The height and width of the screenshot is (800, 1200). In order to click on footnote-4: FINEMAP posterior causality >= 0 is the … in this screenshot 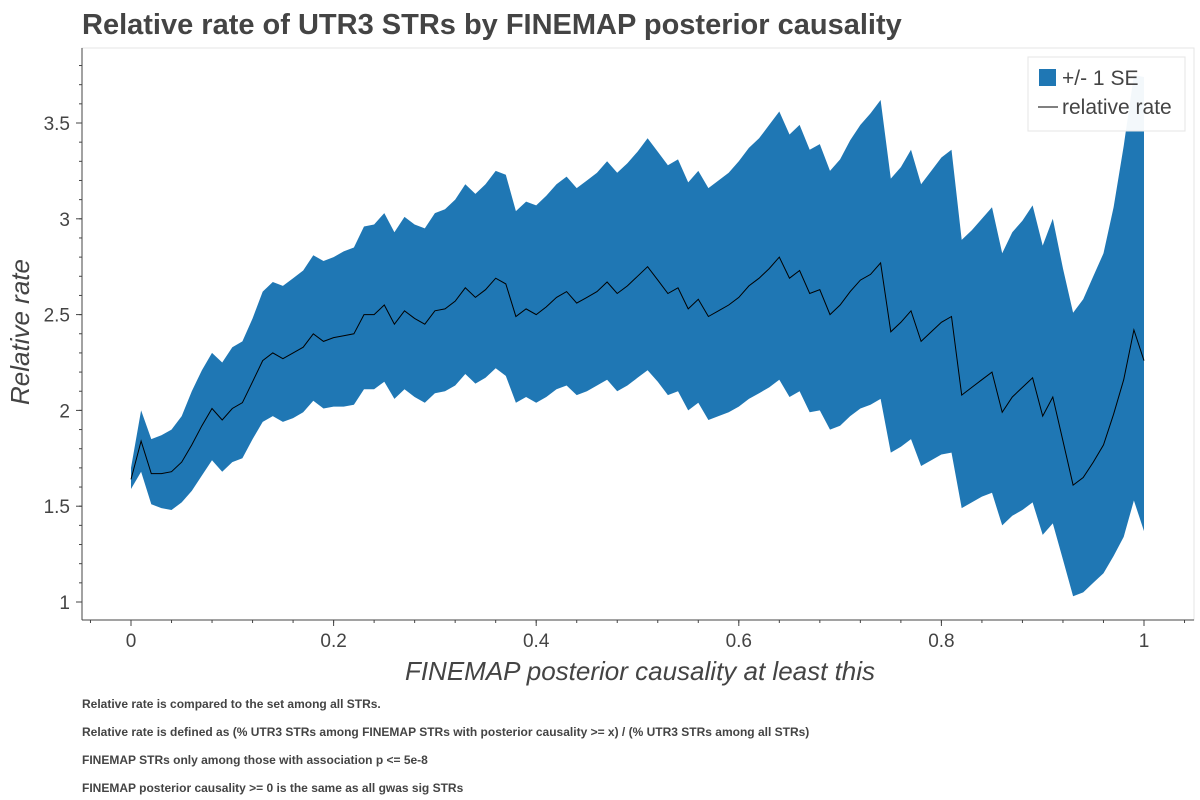, I will do `click(273, 788)`.